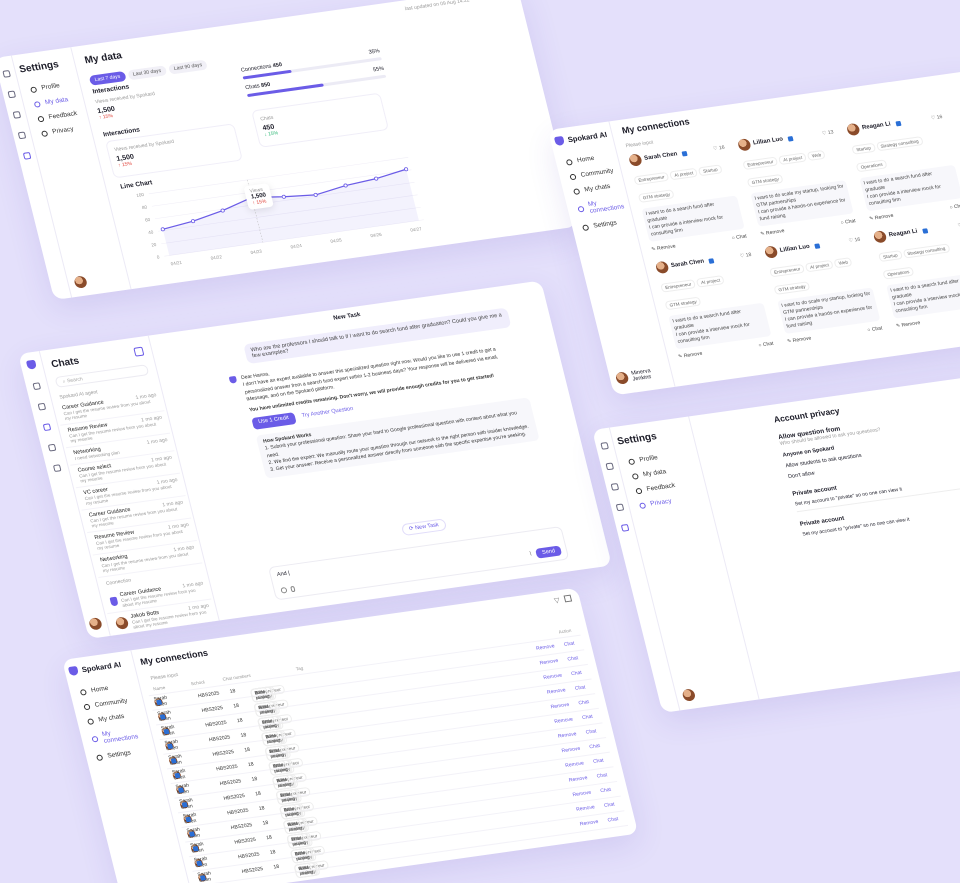 The image size is (960, 883). What do you see at coordinates (568, 598) in the screenshot?
I see `grid-view-icon` at bounding box center [568, 598].